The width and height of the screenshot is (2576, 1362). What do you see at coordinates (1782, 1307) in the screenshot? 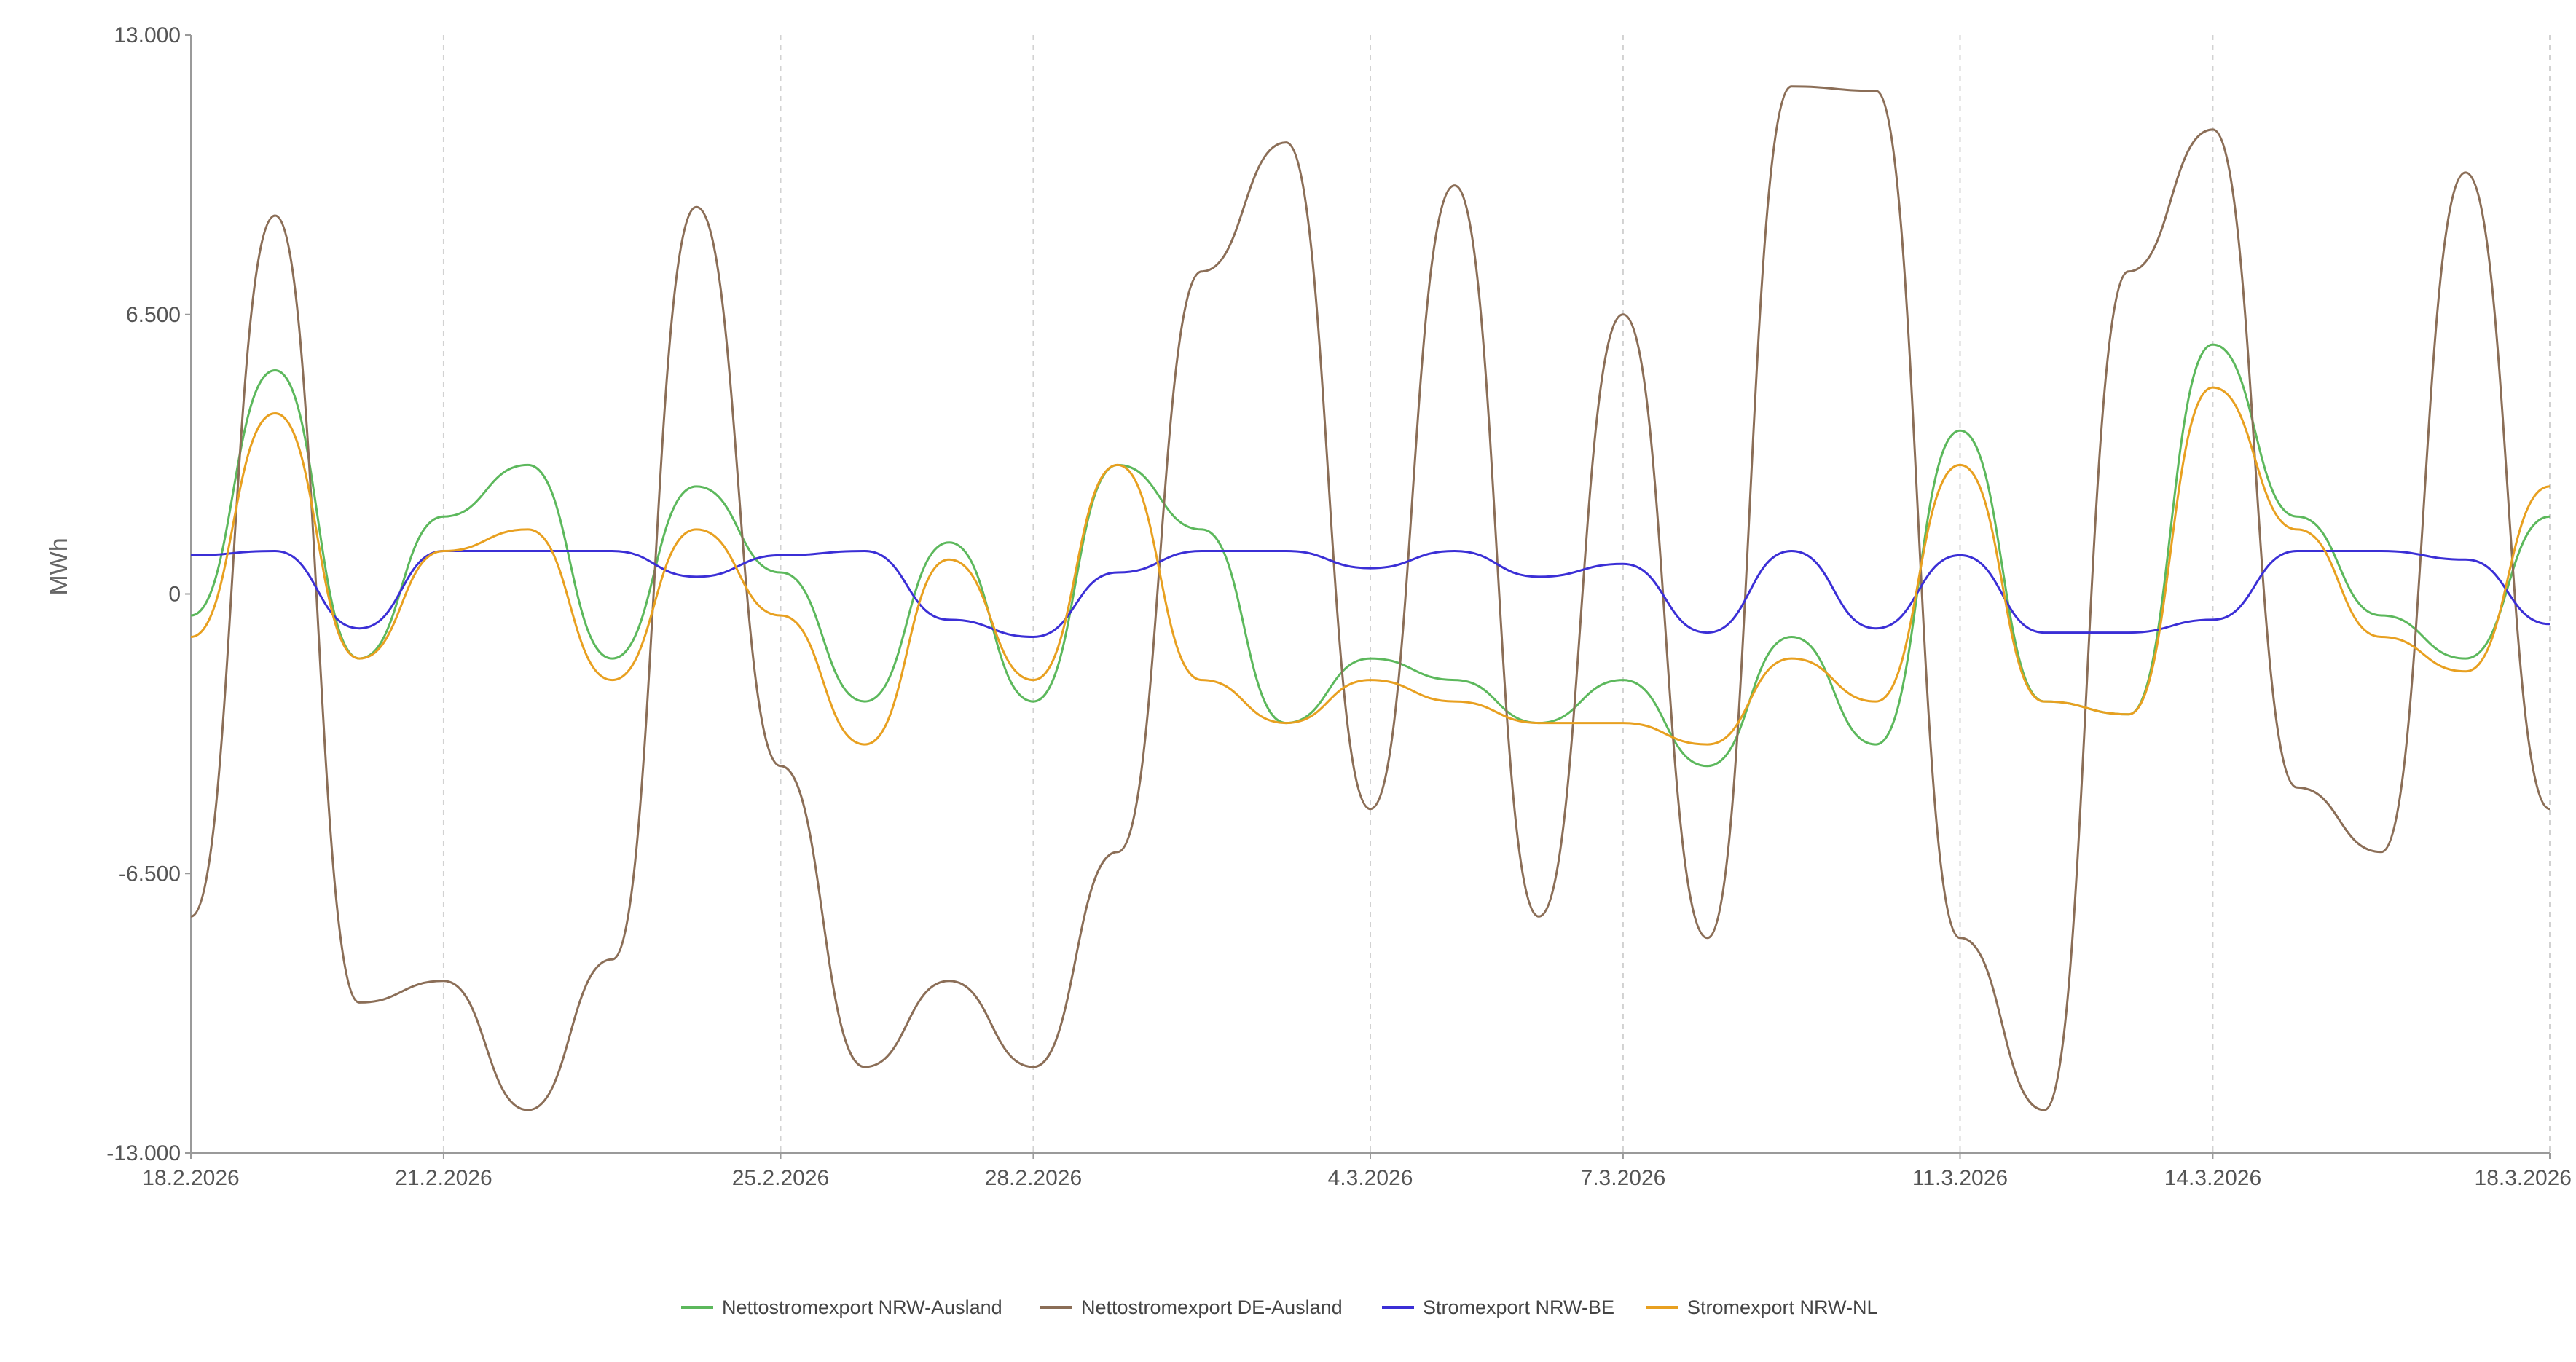
I see `legend-label: Stromexport NRW-NL` at bounding box center [1782, 1307].